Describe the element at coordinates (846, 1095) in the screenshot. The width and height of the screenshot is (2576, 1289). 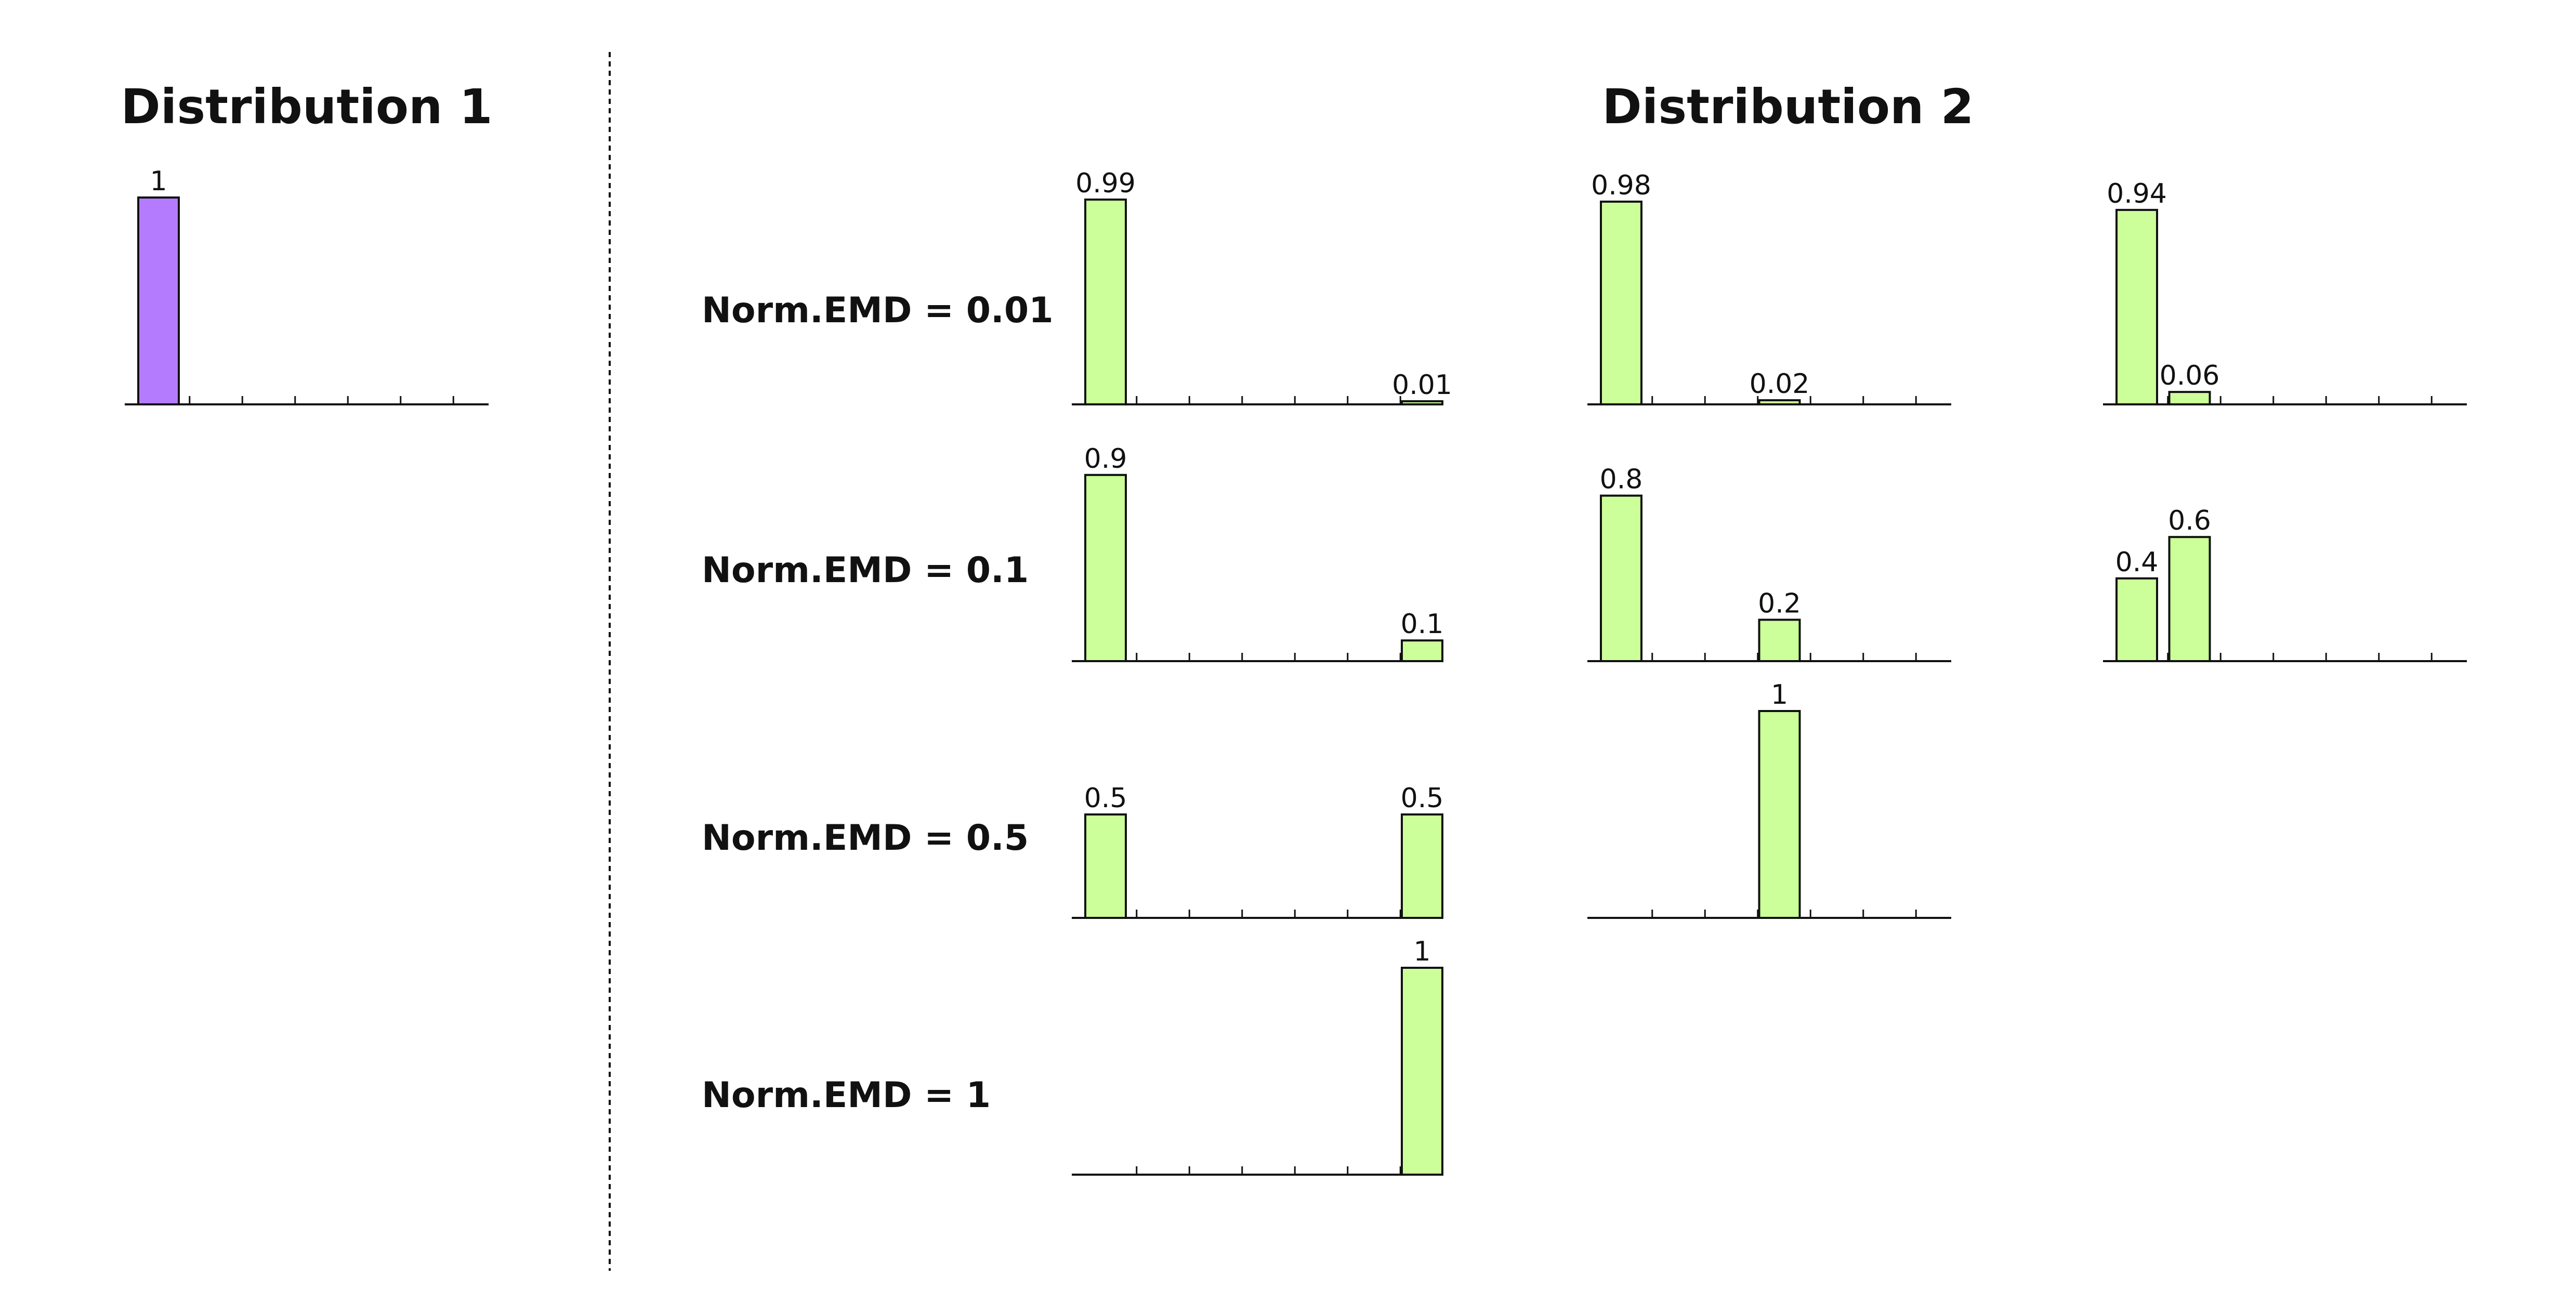
I see `row-label-emd-1: Norm.EMD = 1` at that location.